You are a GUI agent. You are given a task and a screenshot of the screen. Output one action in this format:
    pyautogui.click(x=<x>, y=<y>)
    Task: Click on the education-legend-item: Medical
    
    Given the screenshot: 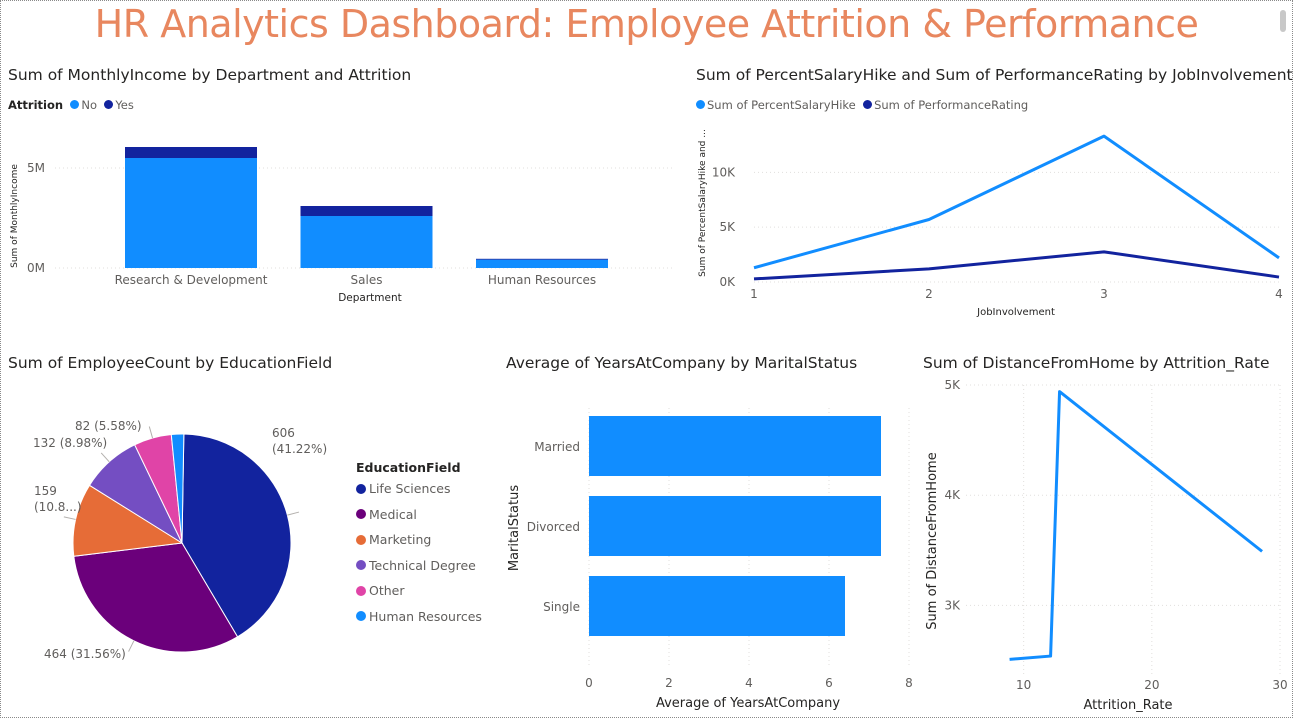 What is the action you would take?
    pyautogui.click(x=419, y=518)
    